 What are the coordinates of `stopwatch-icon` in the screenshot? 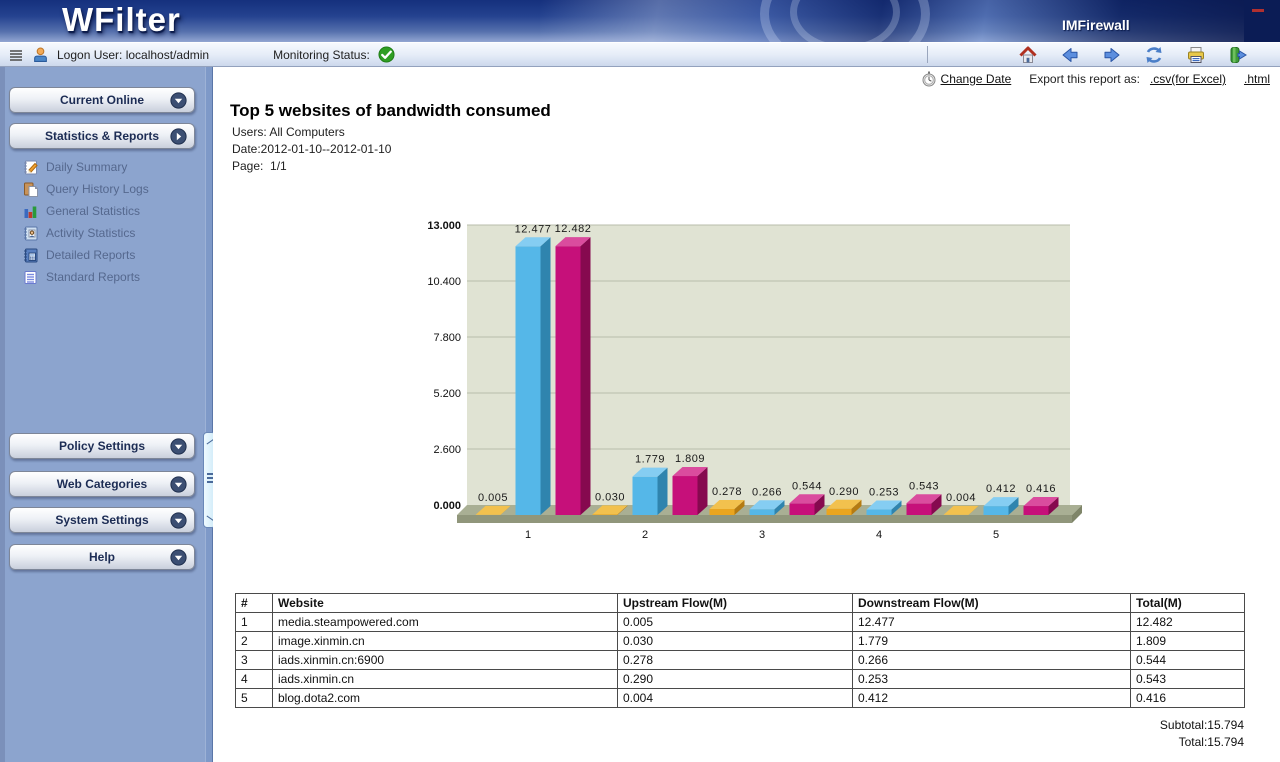 It's located at (929, 79).